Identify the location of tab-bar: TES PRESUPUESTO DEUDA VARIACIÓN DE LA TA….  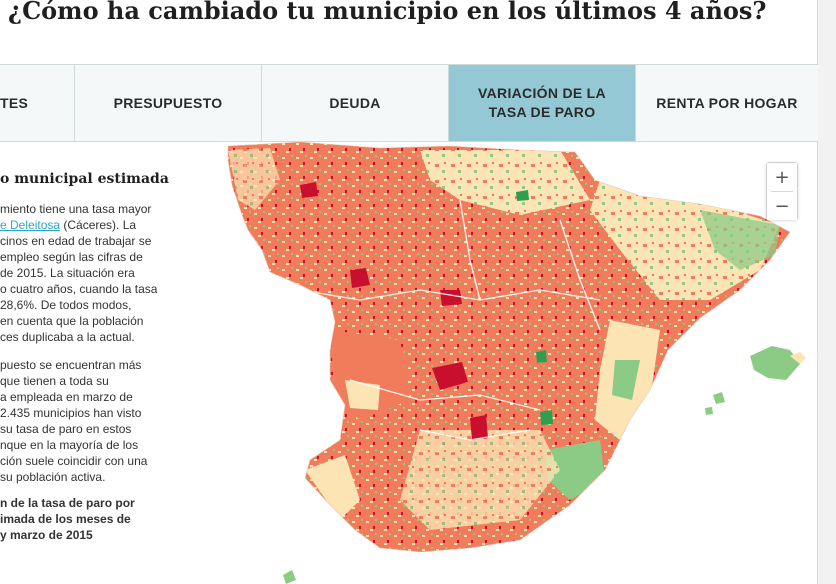
(409, 103).